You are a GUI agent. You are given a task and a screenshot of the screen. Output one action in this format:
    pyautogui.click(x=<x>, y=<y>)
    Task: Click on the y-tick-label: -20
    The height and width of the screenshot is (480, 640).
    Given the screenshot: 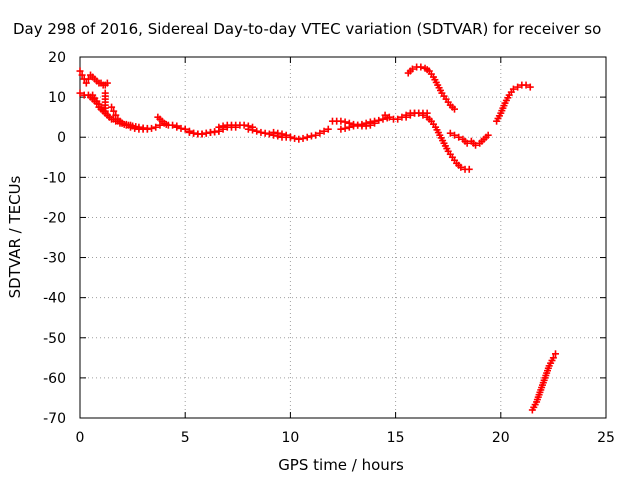 What is the action you would take?
    pyautogui.click(x=54, y=218)
    